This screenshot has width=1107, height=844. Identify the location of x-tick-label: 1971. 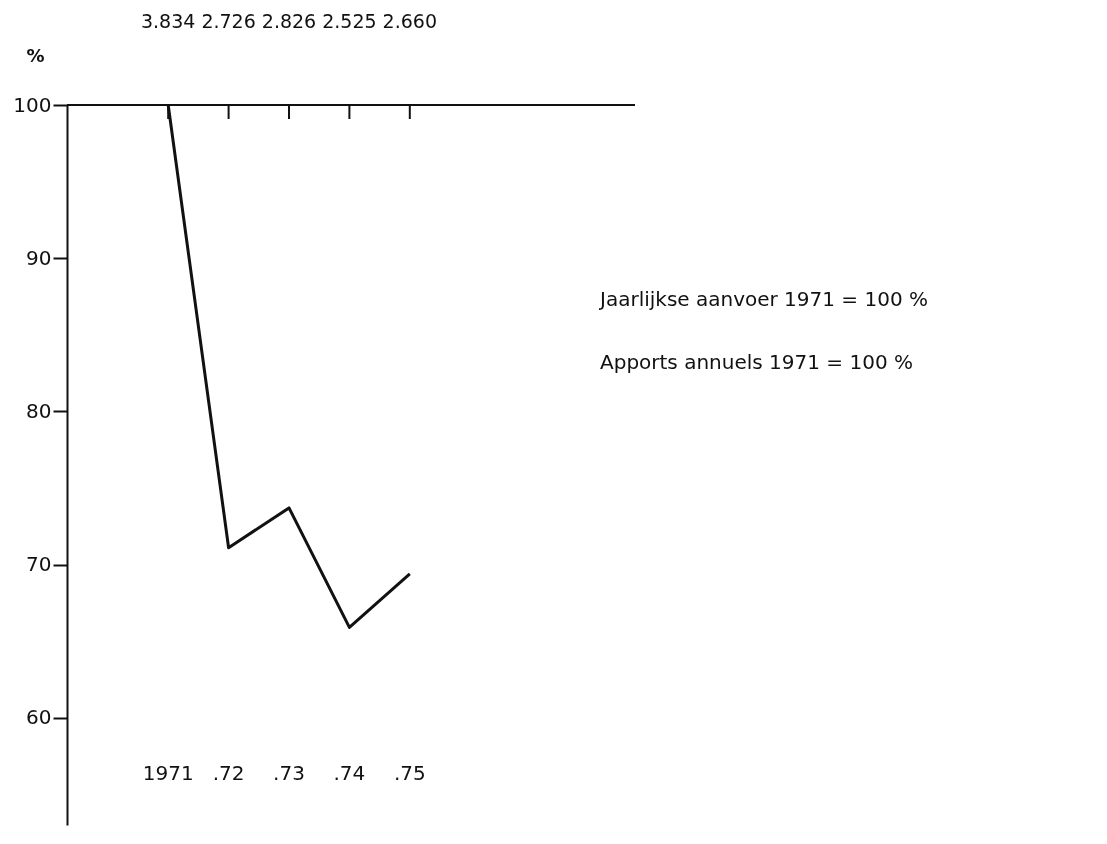
(168, 772).